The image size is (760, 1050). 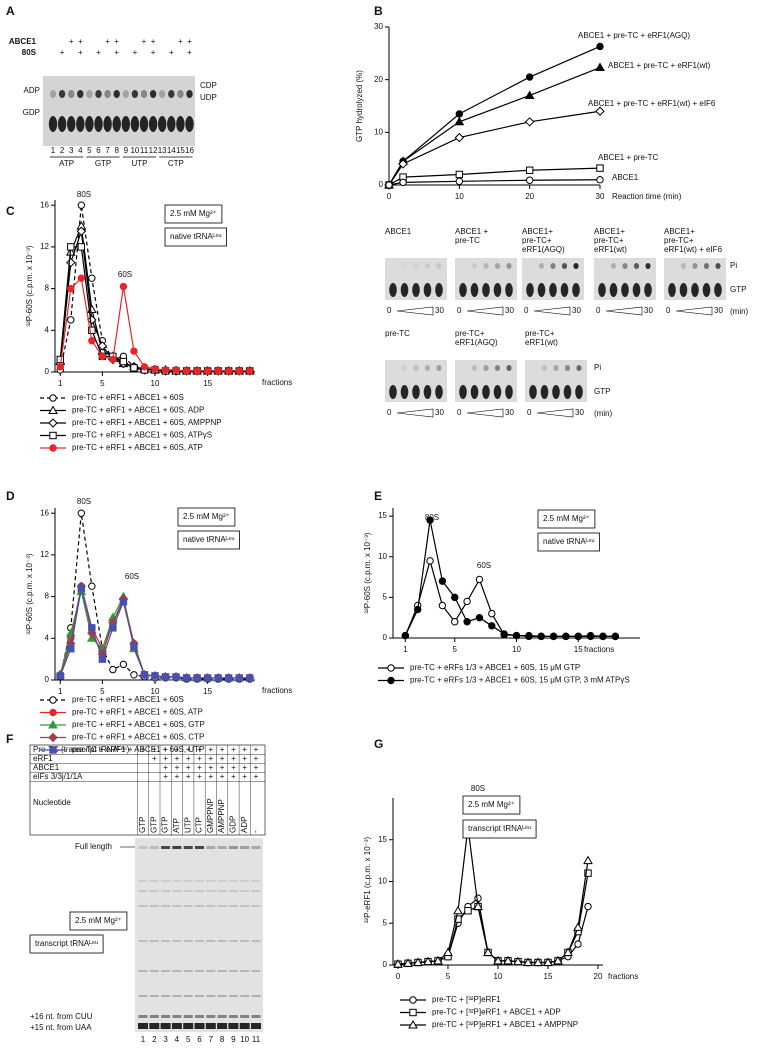 What do you see at coordinates (53, 448) in the screenshot?
I see `legend-marker` at bounding box center [53, 448].